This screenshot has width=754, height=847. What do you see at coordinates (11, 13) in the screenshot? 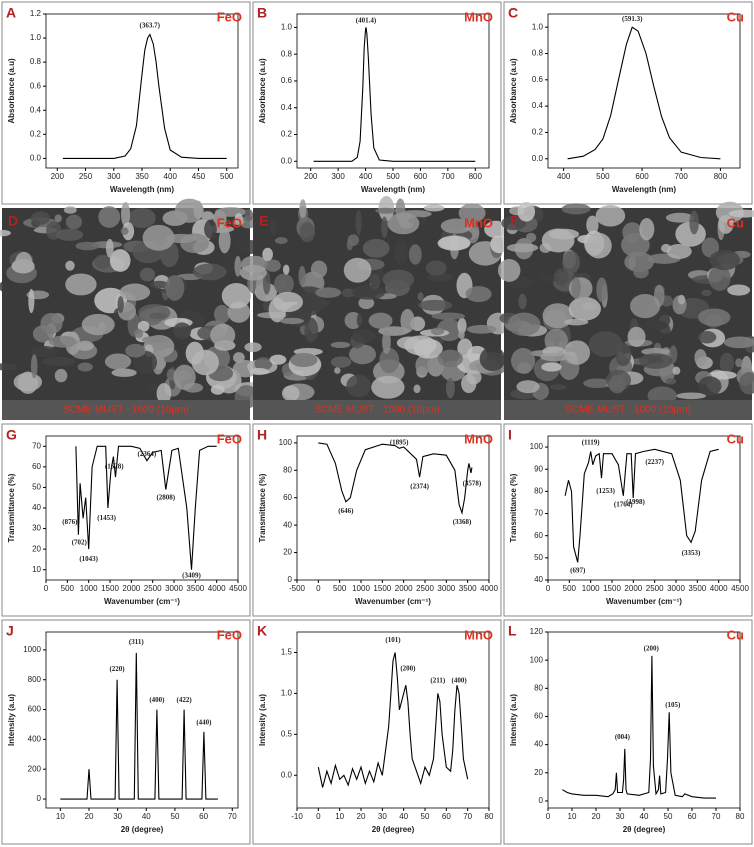
I see `panel-letter: A` at bounding box center [11, 13].